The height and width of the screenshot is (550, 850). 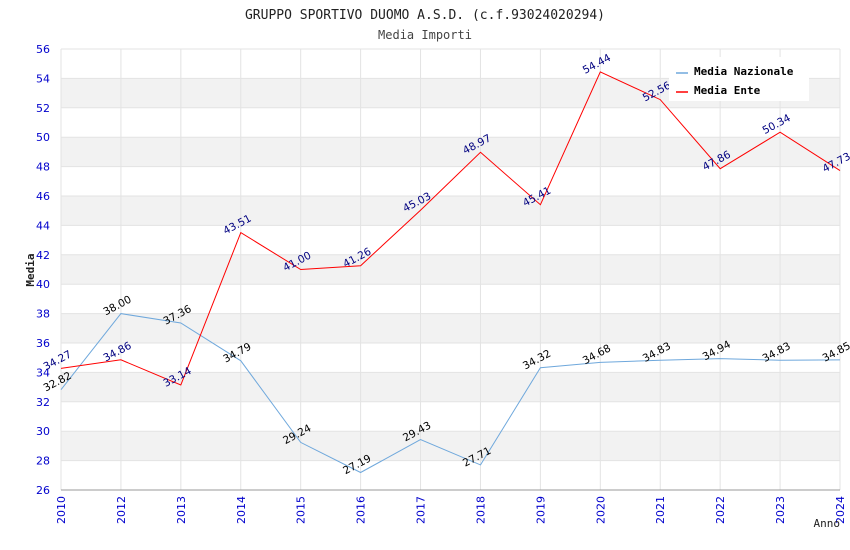 I want to click on y-tick-label: 46, so click(x=43, y=196).